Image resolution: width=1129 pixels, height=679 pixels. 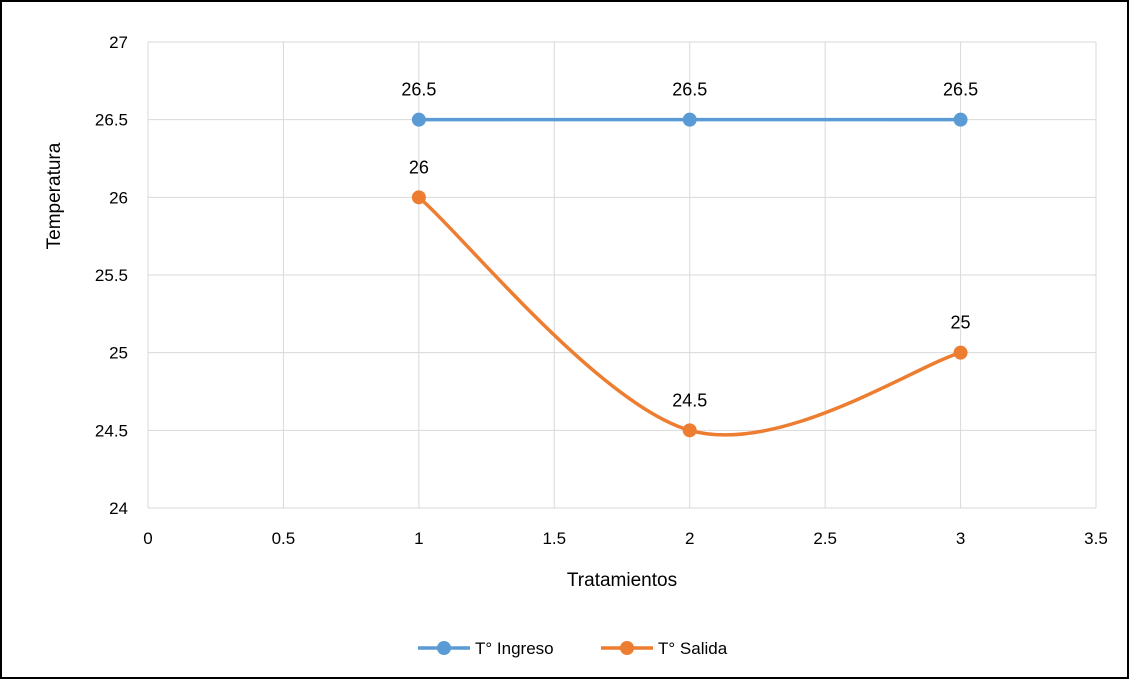 I want to click on y-tick-label: 24.5, so click(x=111, y=430).